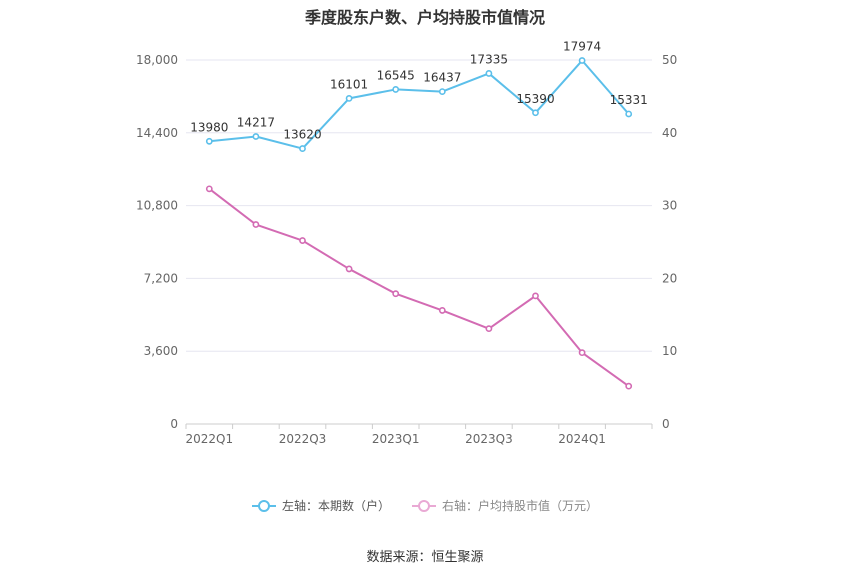 This screenshot has width=850, height=575. What do you see at coordinates (520, 506) in the screenshot?
I see `legend-right-label: 右轴：户均持股市值（万元）` at bounding box center [520, 506].